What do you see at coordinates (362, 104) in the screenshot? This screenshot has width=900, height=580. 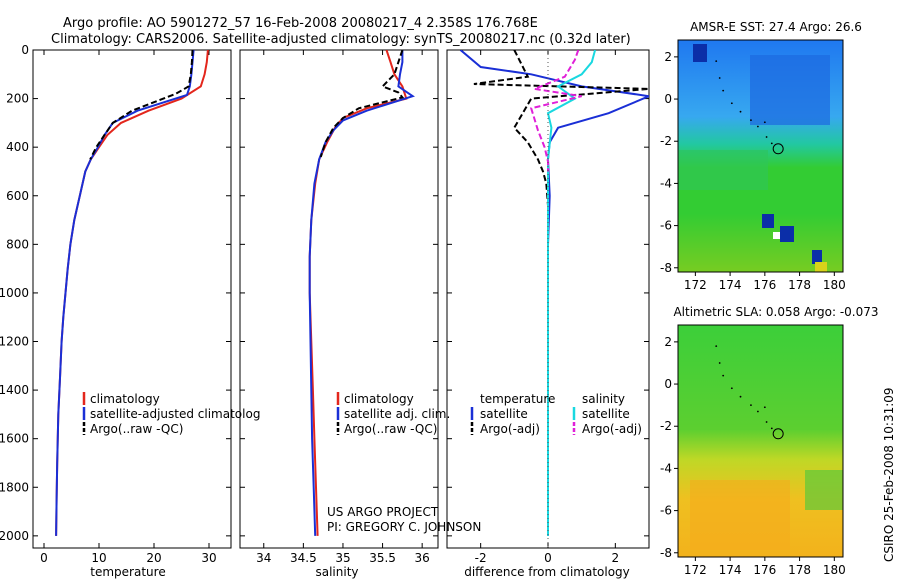 I see `series-argo-raw-qc` at bounding box center [362, 104].